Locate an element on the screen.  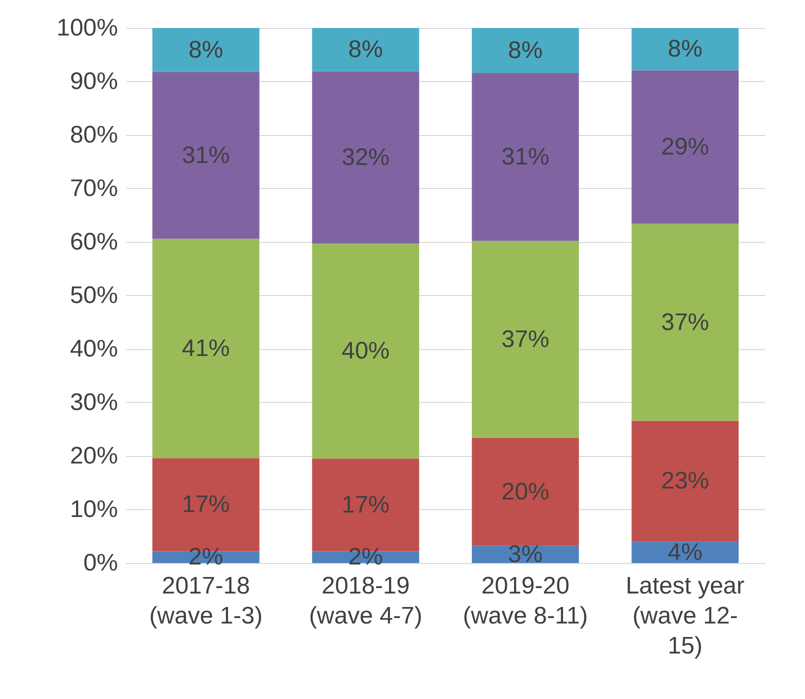
data-label: 20% is located at coordinates (525, 492).